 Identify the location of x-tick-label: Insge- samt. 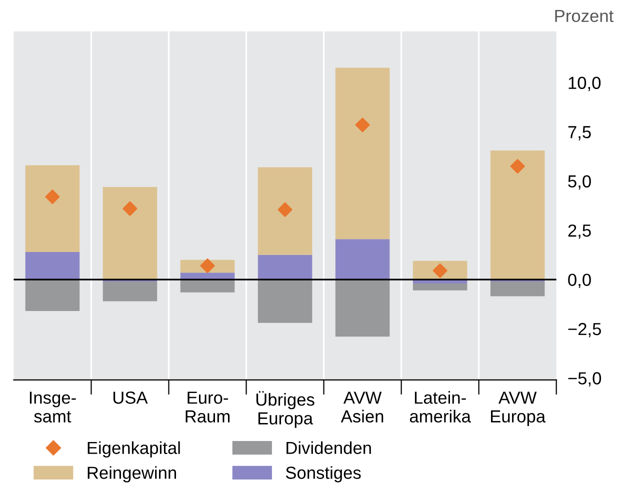
(53, 407).